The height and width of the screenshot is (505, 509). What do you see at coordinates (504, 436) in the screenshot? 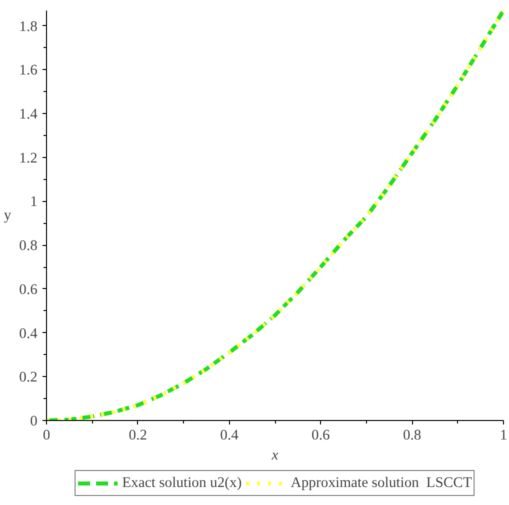
I see `x-tick-label: 1` at bounding box center [504, 436].